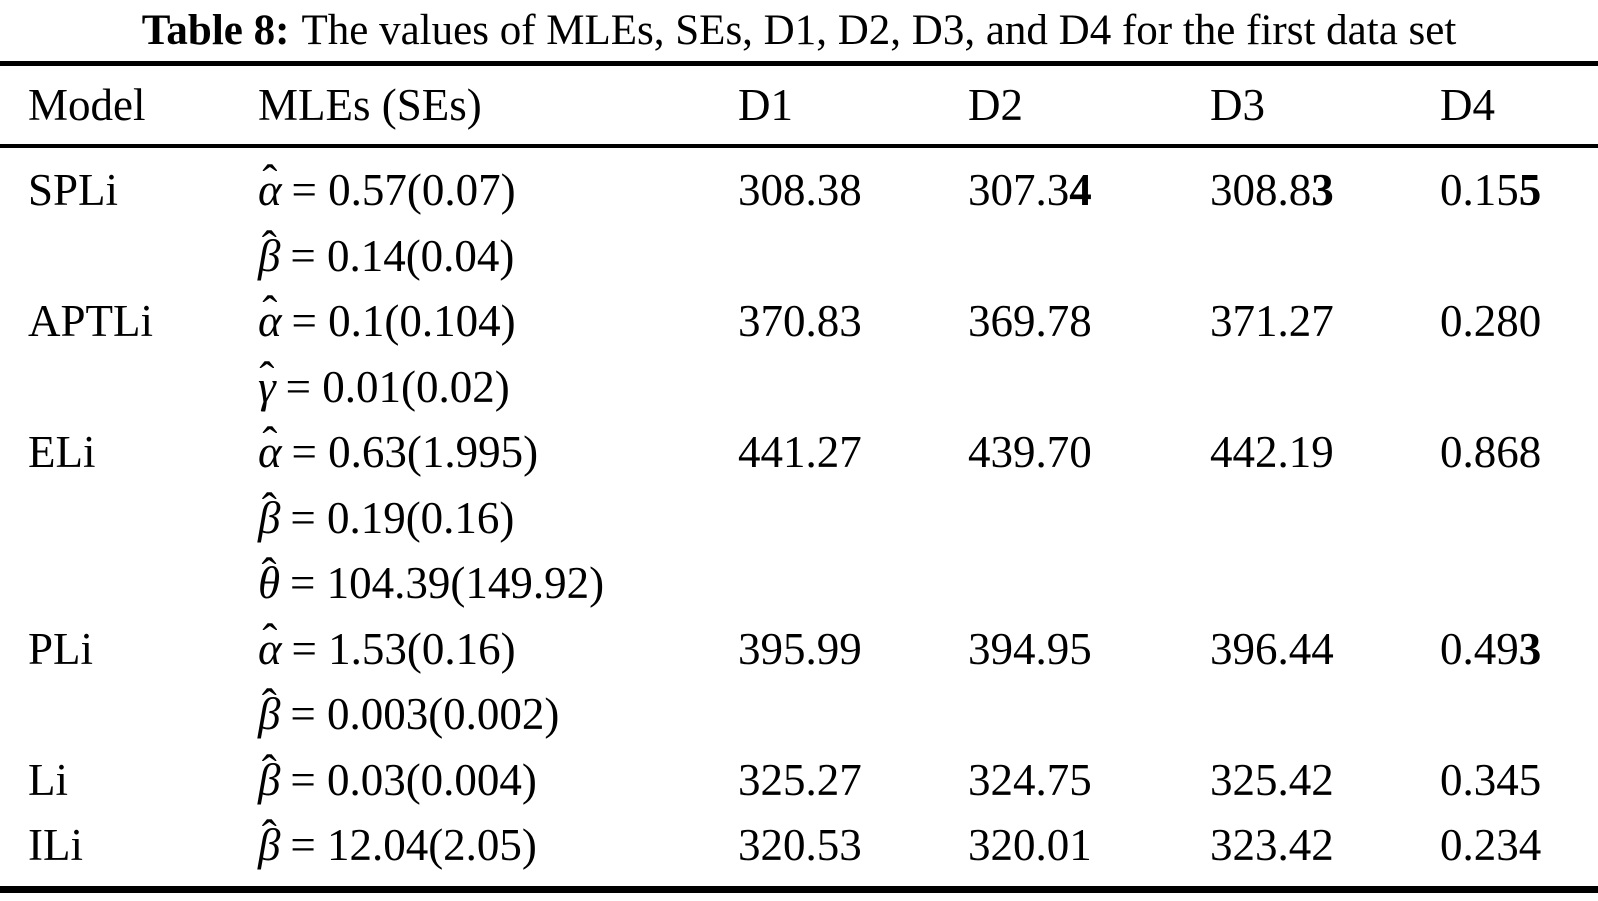 The width and height of the screenshot is (1598, 901). What do you see at coordinates (1530, 190) in the screenshot?
I see `d4-bold-digit: 5` at bounding box center [1530, 190].